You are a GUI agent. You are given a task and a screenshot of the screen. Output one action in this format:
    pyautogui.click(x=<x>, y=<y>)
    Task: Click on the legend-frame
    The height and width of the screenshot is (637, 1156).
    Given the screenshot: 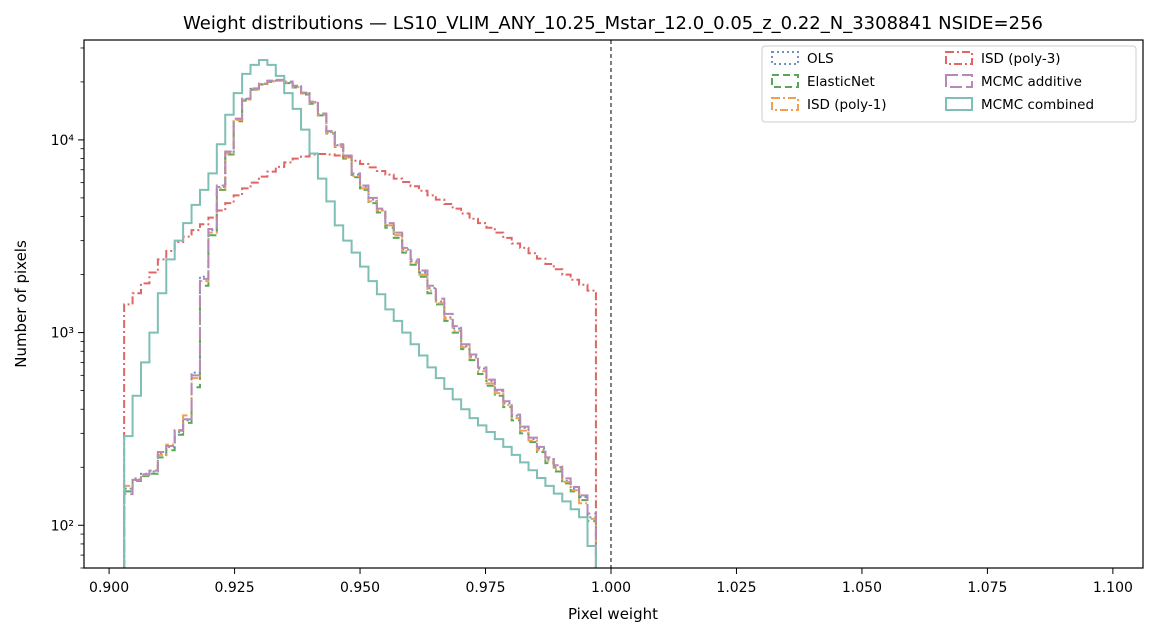 What is the action you would take?
    pyautogui.click(x=949, y=84)
    